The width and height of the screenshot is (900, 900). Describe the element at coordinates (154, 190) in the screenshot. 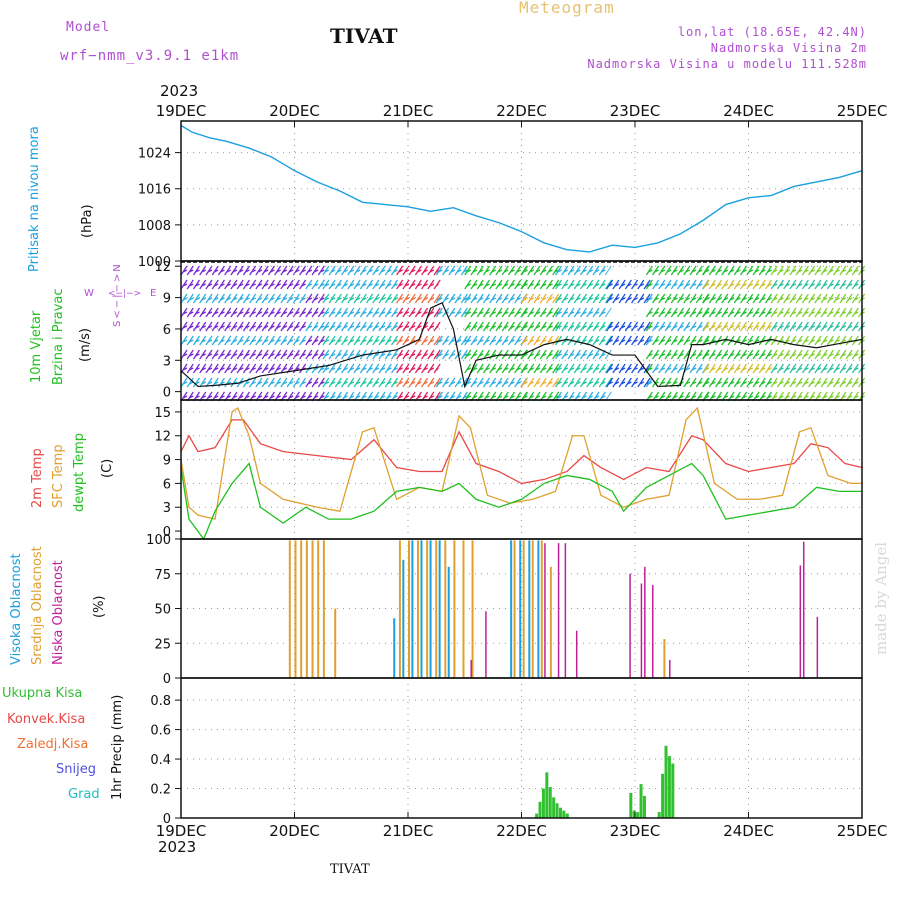

I see `ytick-label: 1016` at that location.